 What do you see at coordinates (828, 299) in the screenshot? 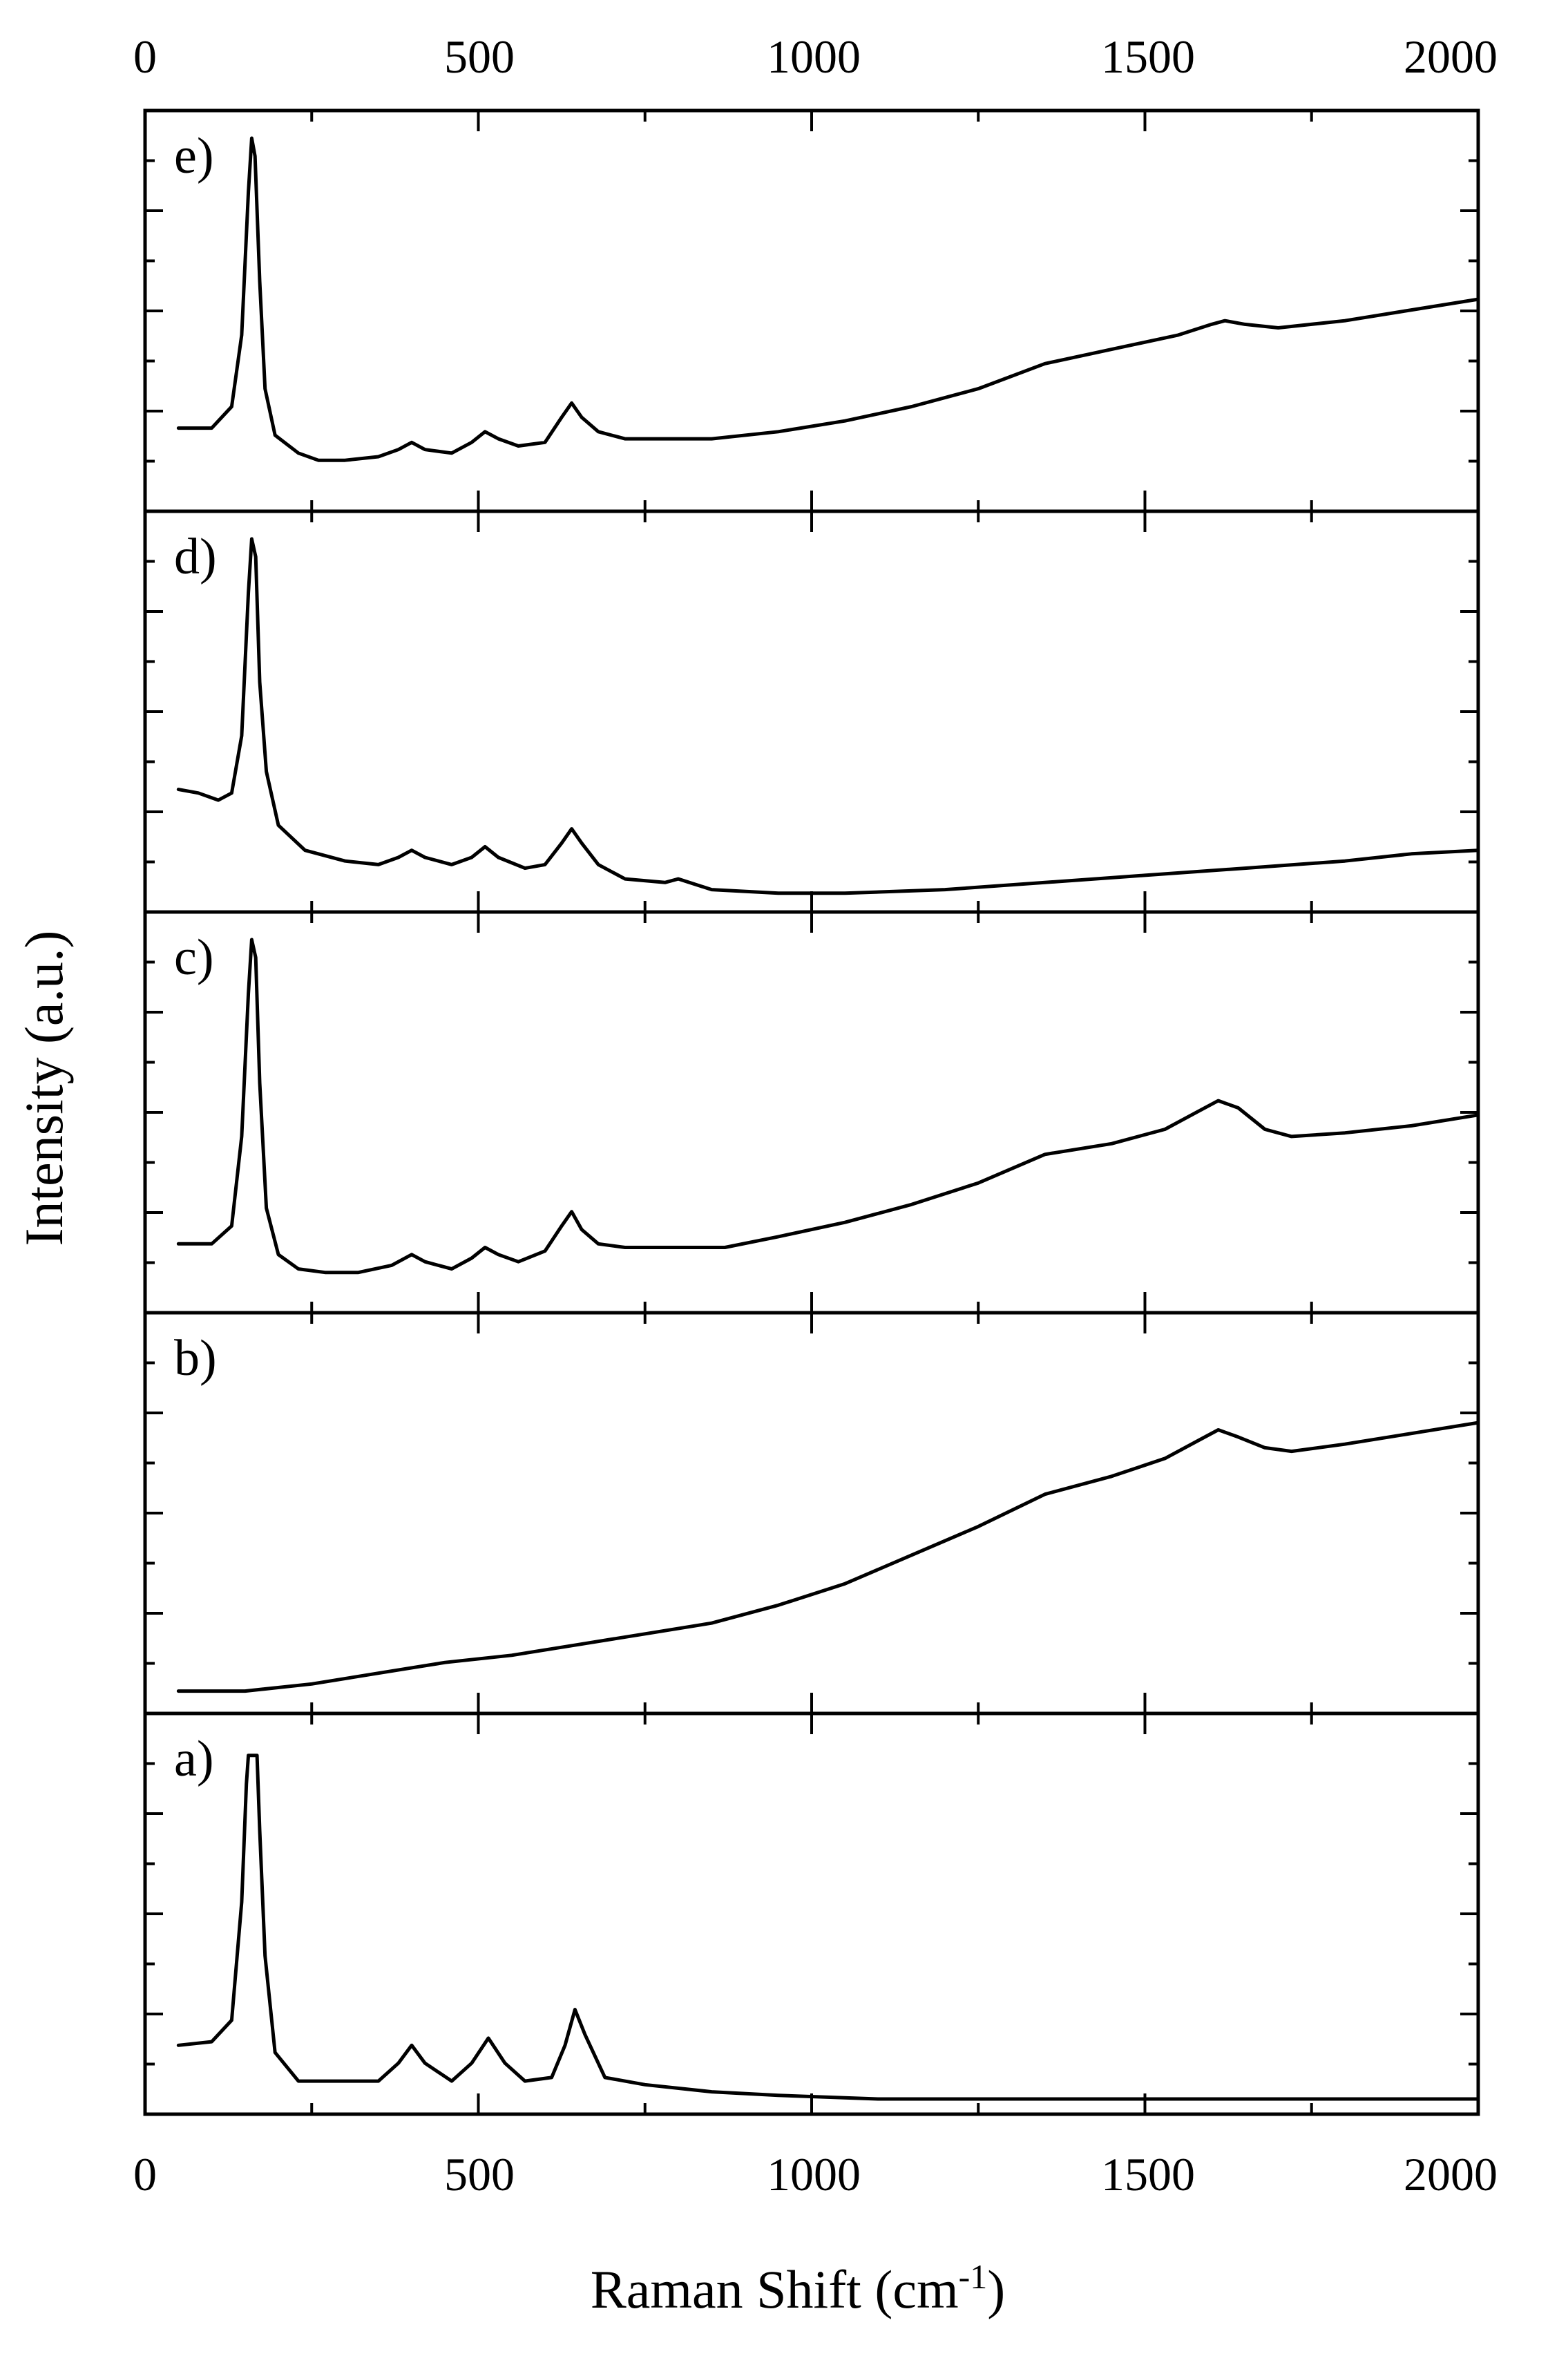
I see `spectrum-line-e` at bounding box center [828, 299].